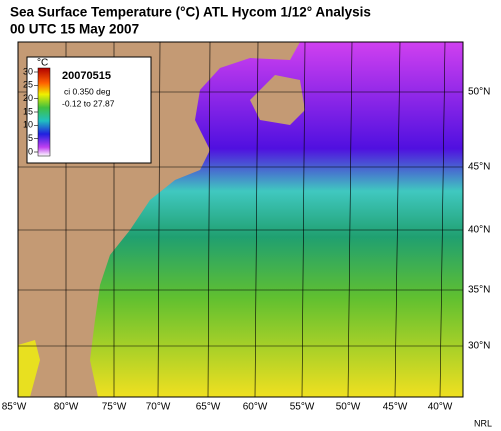 The height and width of the screenshot is (431, 501). What do you see at coordinates (30, 151) in the screenshot?
I see `colorbar-tick-label: 0` at bounding box center [30, 151].